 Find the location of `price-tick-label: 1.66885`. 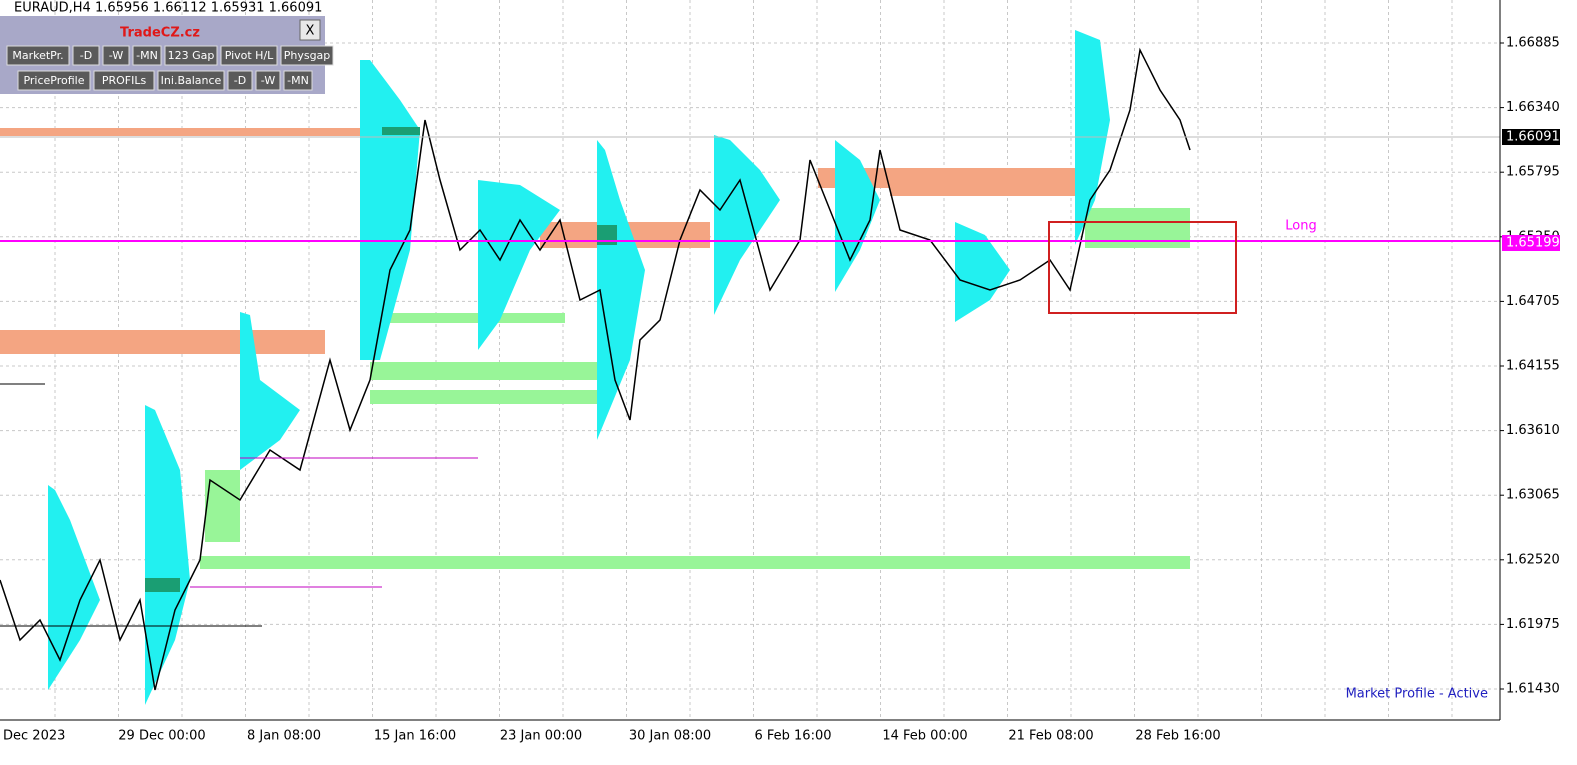

price-tick-label: 1.66885 is located at coordinates (1533, 43).